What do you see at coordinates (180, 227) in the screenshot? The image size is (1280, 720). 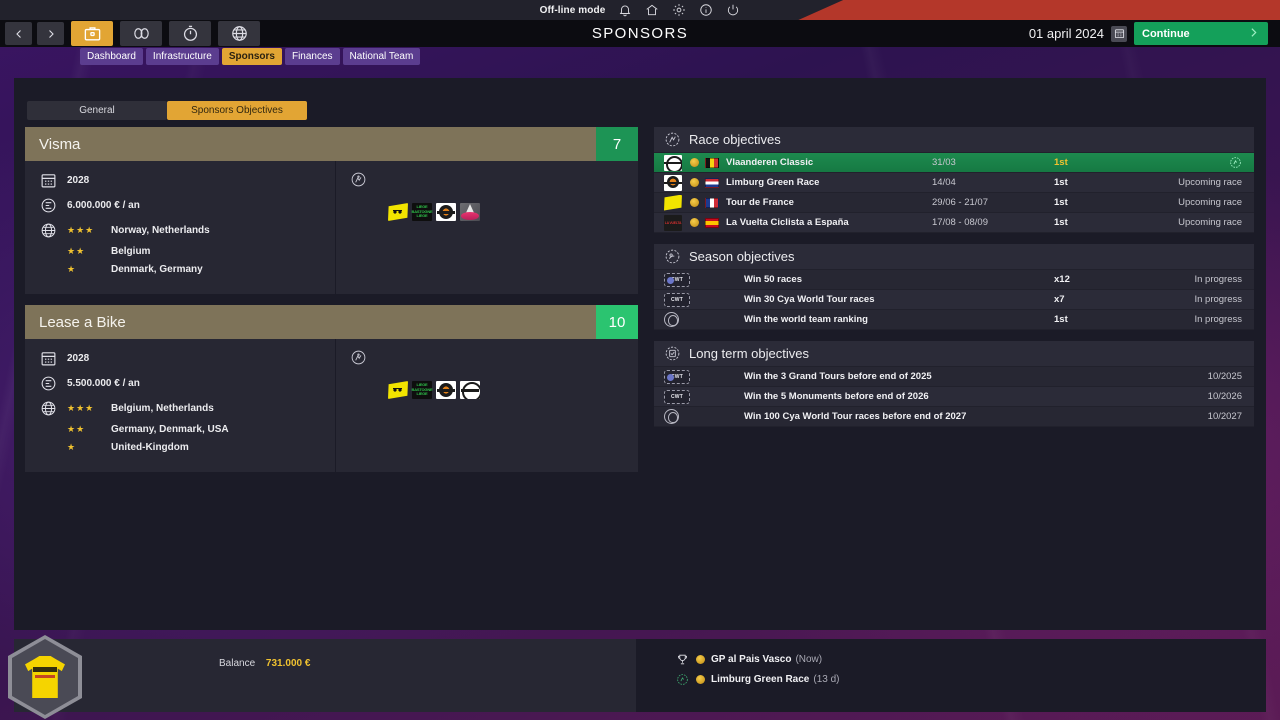 I see `sponsor-info: 2028 6.000.000 € / an ★★★` at bounding box center [180, 227].